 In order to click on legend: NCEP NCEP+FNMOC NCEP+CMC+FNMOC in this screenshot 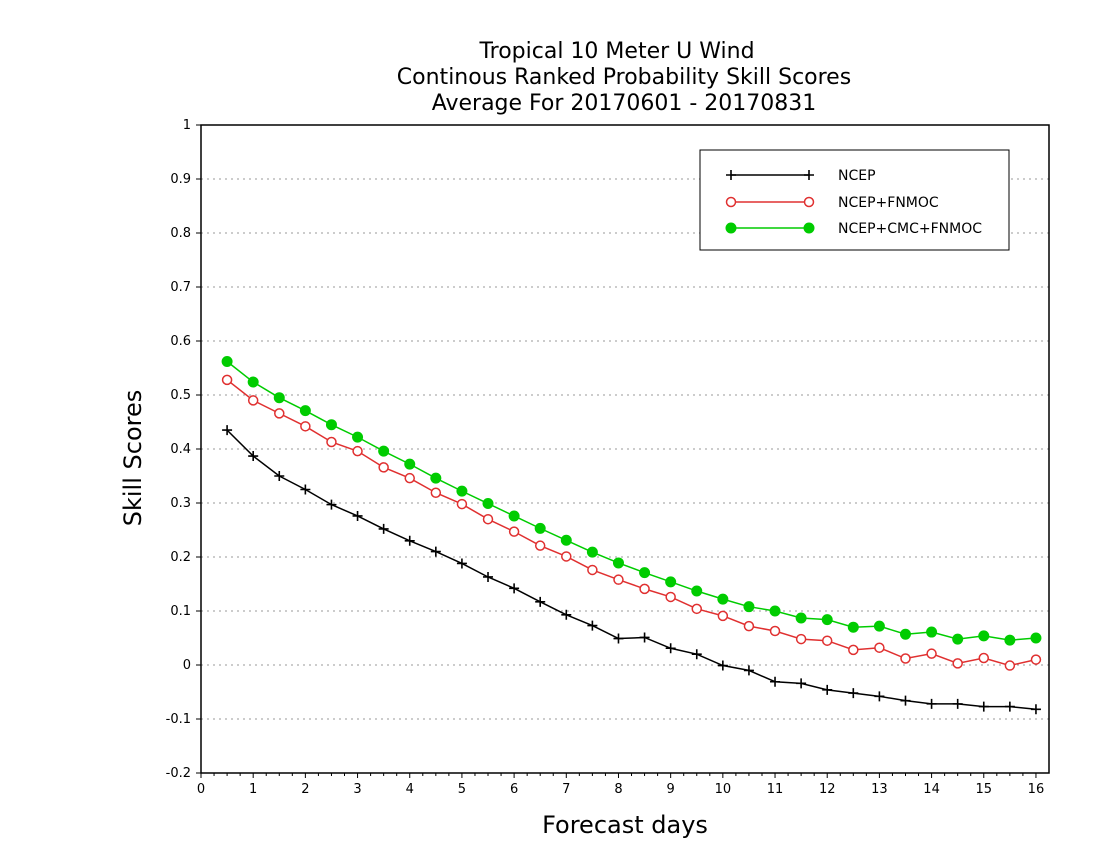, I will do `click(854, 200)`.